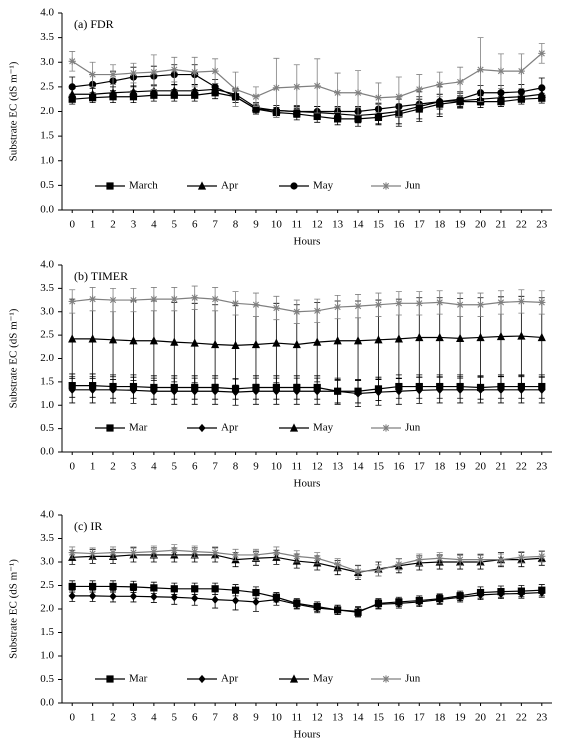  What do you see at coordinates (101, 276) in the screenshot?
I see `panel-label: (b) TIMER` at bounding box center [101, 276].